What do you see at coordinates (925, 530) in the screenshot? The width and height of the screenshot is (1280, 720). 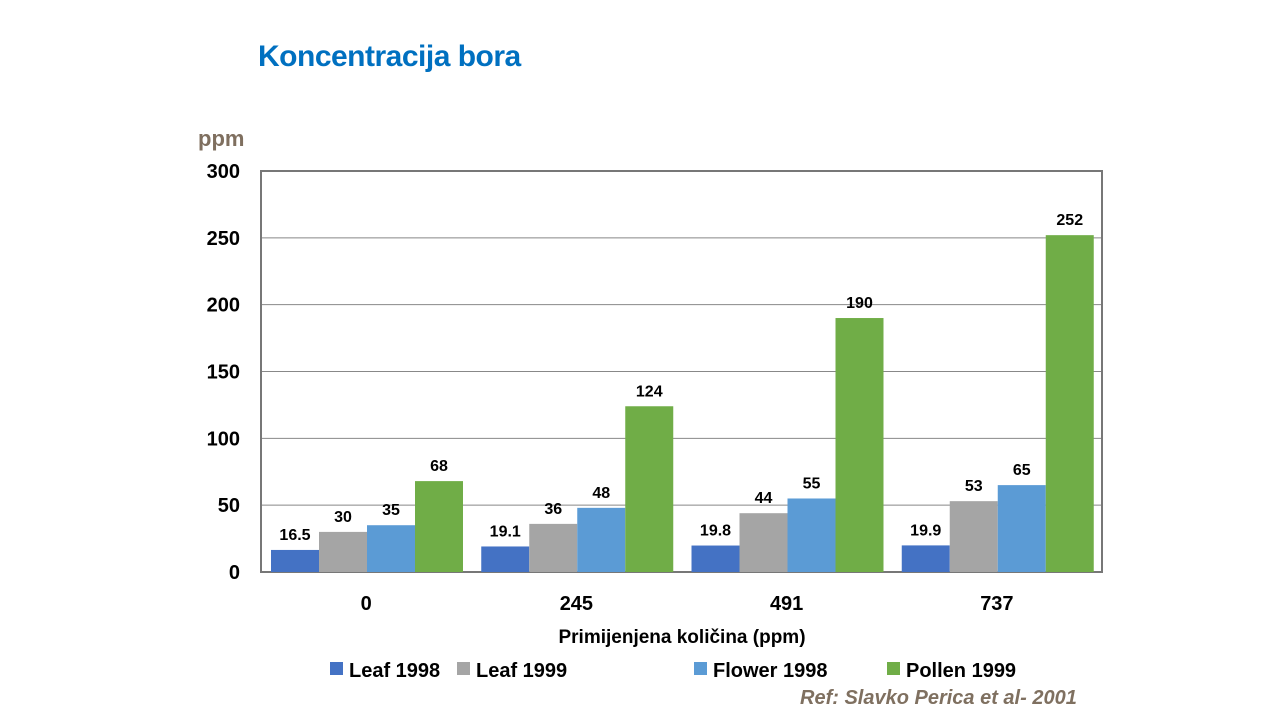 I see `data-label: 19.9` at bounding box center [925, 530].